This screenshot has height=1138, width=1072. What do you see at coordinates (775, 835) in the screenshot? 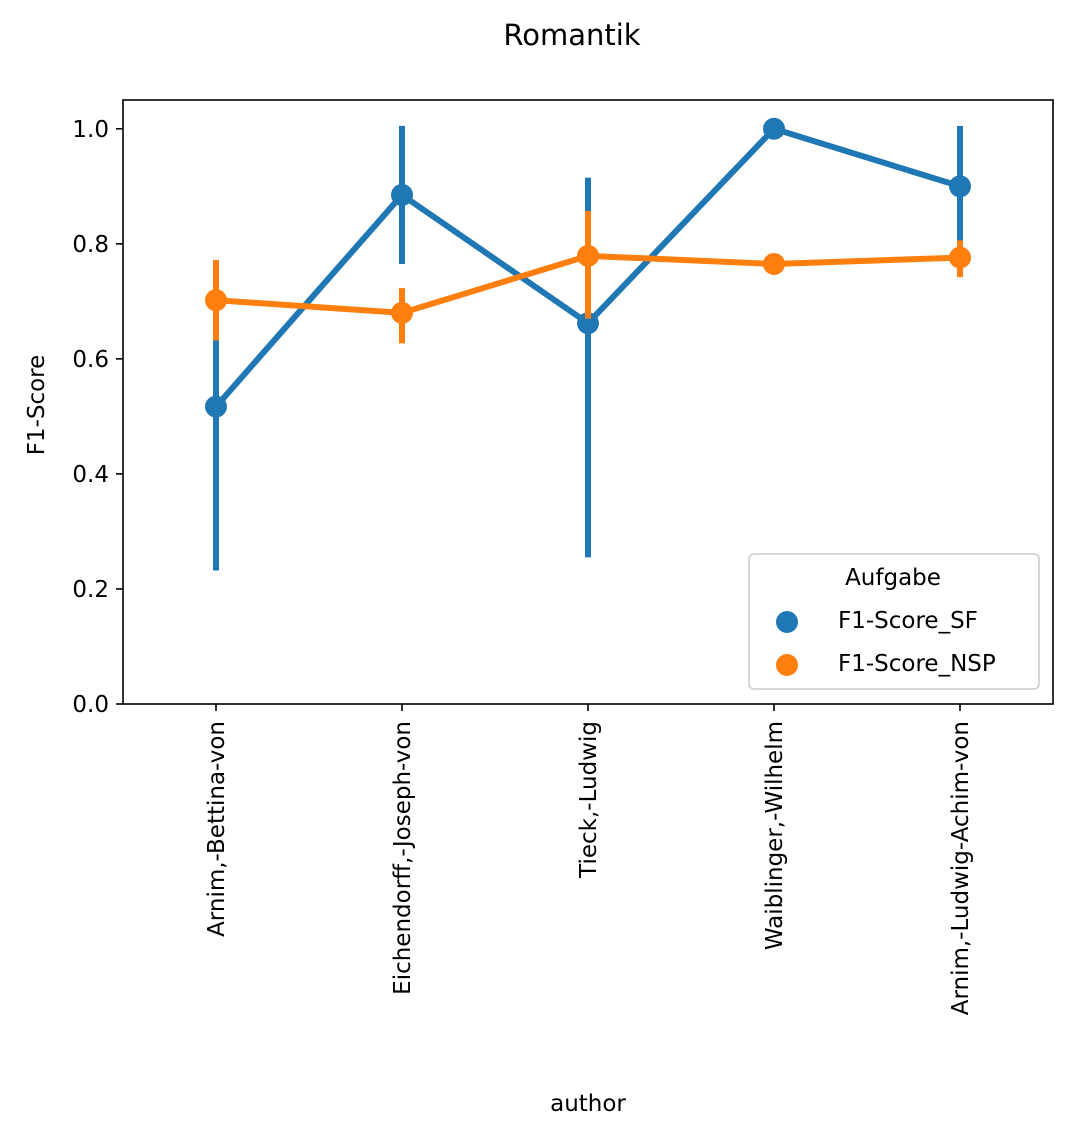
I see `x-tick-label: Waiblinger,-Wilhelm` at bounding box center [775, 835].